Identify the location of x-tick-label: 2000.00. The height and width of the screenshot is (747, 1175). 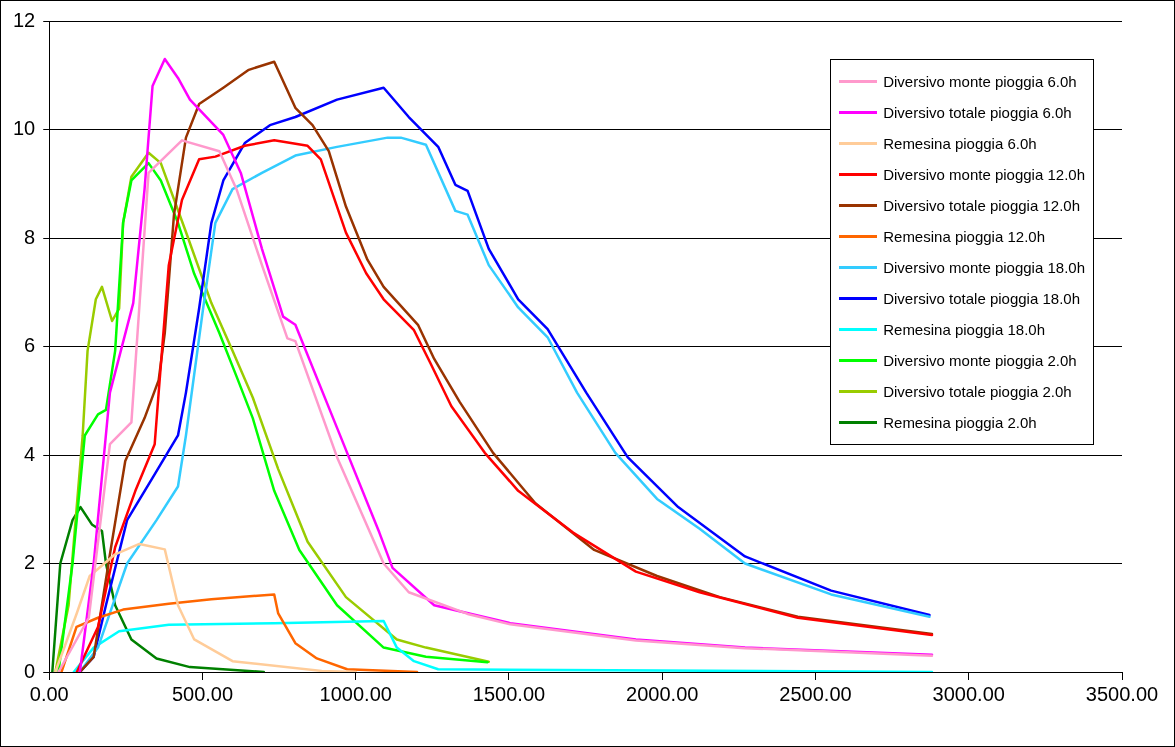
(662, 693).